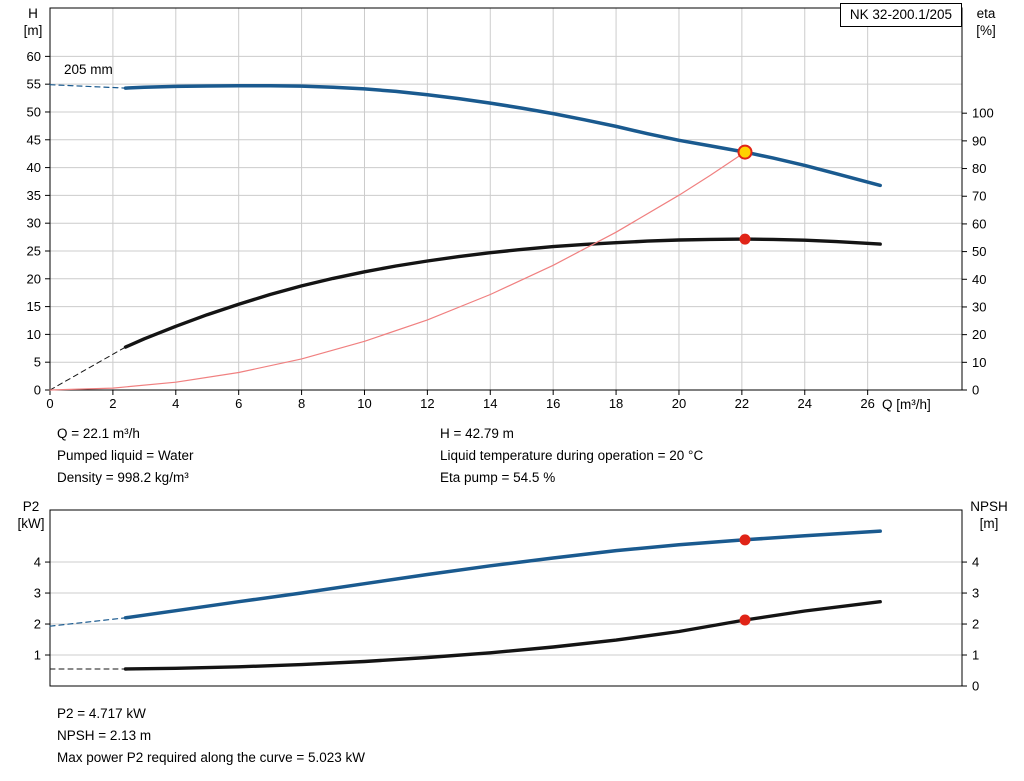 The width and height of the screenshot is (1024, 781). What do you see at coordinates (37, 362) in the screenshot?
I see `y-left-tick-label: 5` at bounding box center [37, 362].